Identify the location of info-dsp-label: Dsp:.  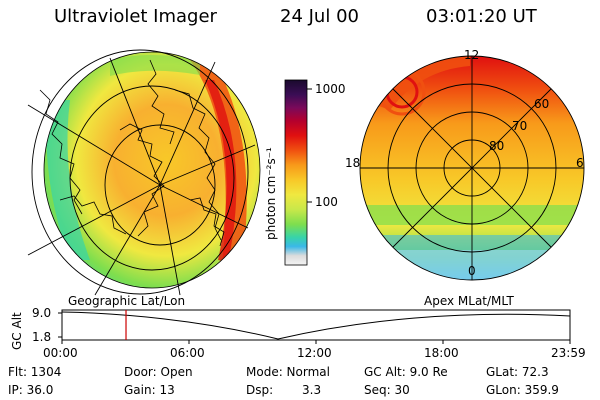
(260, 390).